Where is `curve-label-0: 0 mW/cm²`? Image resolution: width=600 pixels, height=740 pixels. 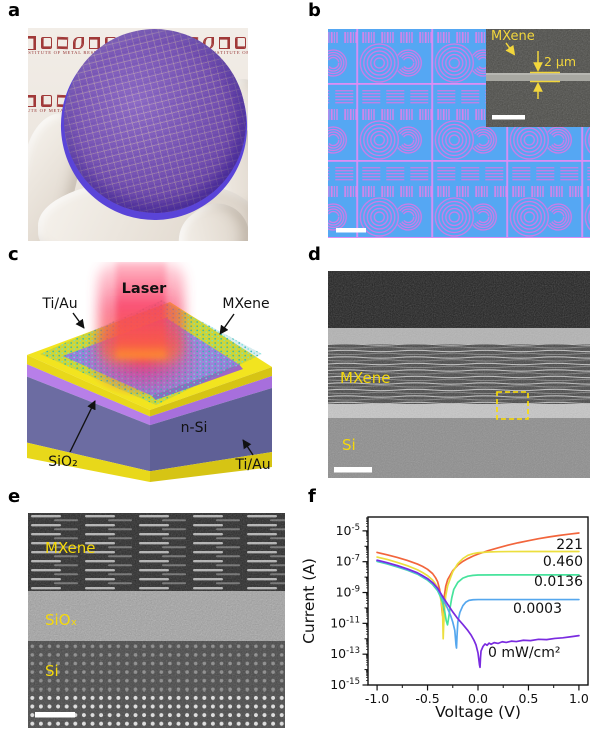
curve-label-0: 0 mW/cm² is located at coordinates (524, 653).